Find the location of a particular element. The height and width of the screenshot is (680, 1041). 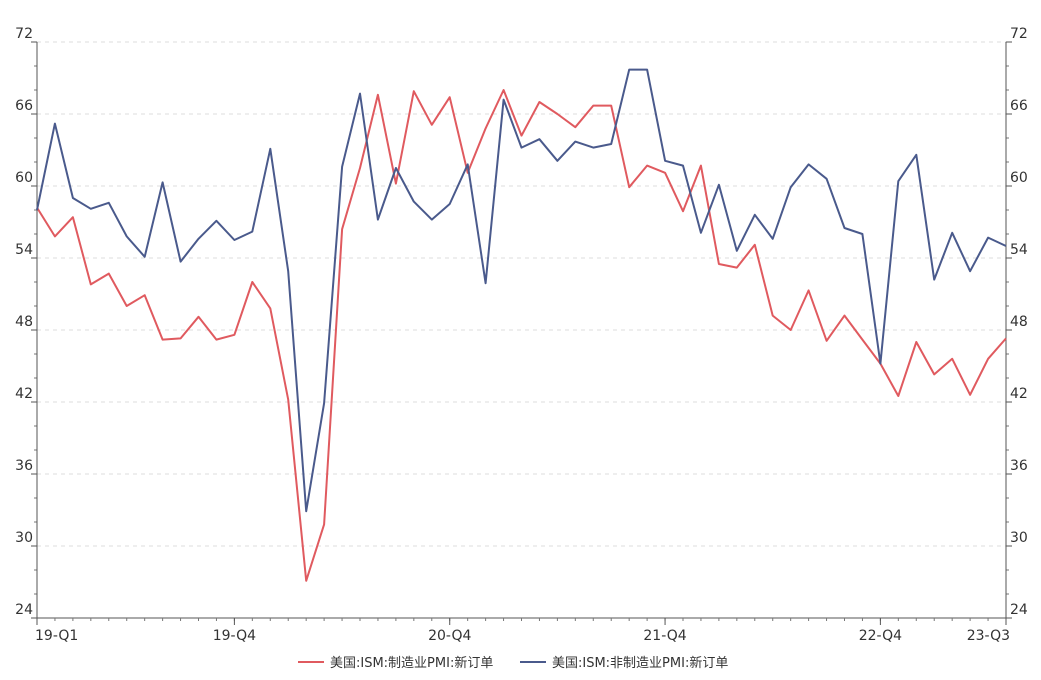

y-tick-label-left: 60 is located at coordinates (24, 178).